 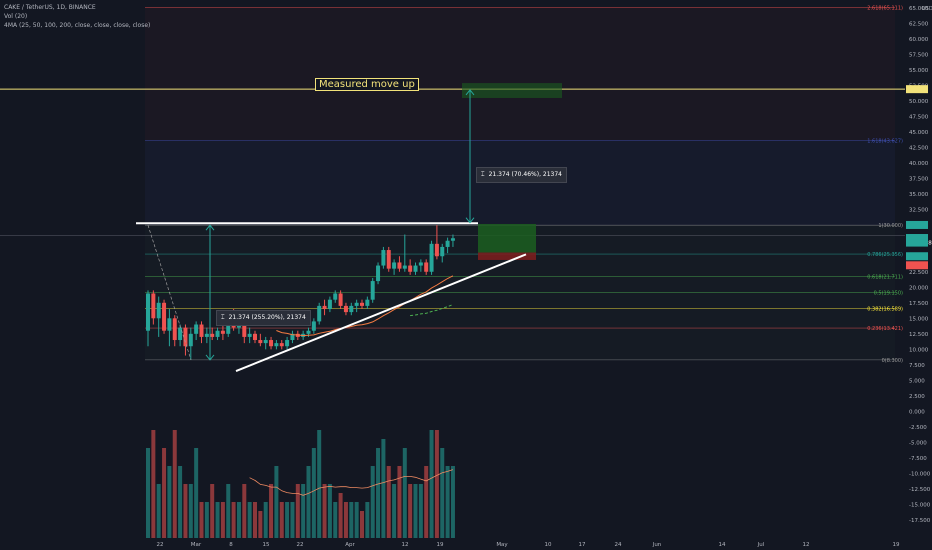 I want to click on measured-move-label: Measured move up, so click(x=367, y=84).